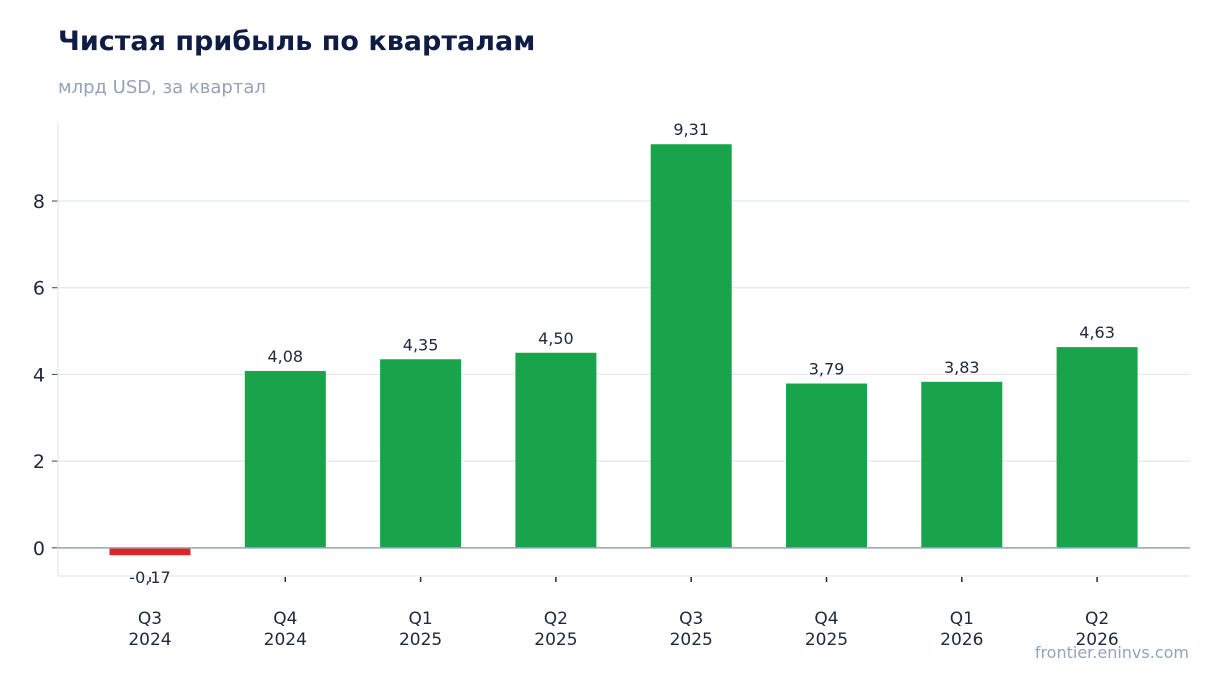 The height and width of the screenshot is (693, 1220). Describe the element at coordinates (285, 356) in the screenshot. I see `data-label: 4,08` at that location.